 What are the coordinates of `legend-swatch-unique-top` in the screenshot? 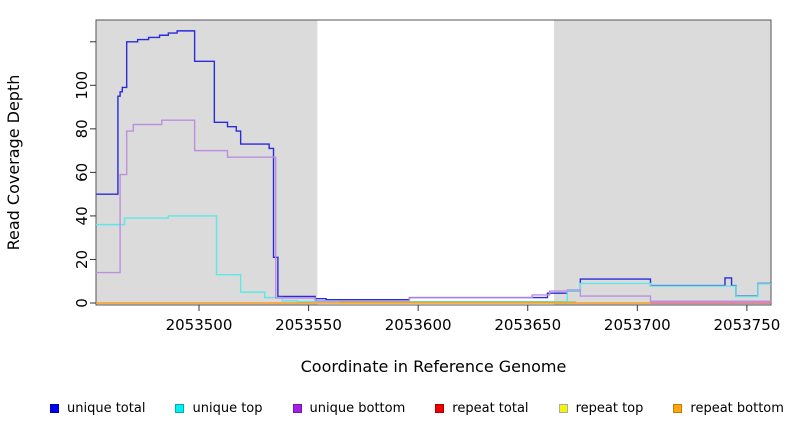 It's located at (180, 408).